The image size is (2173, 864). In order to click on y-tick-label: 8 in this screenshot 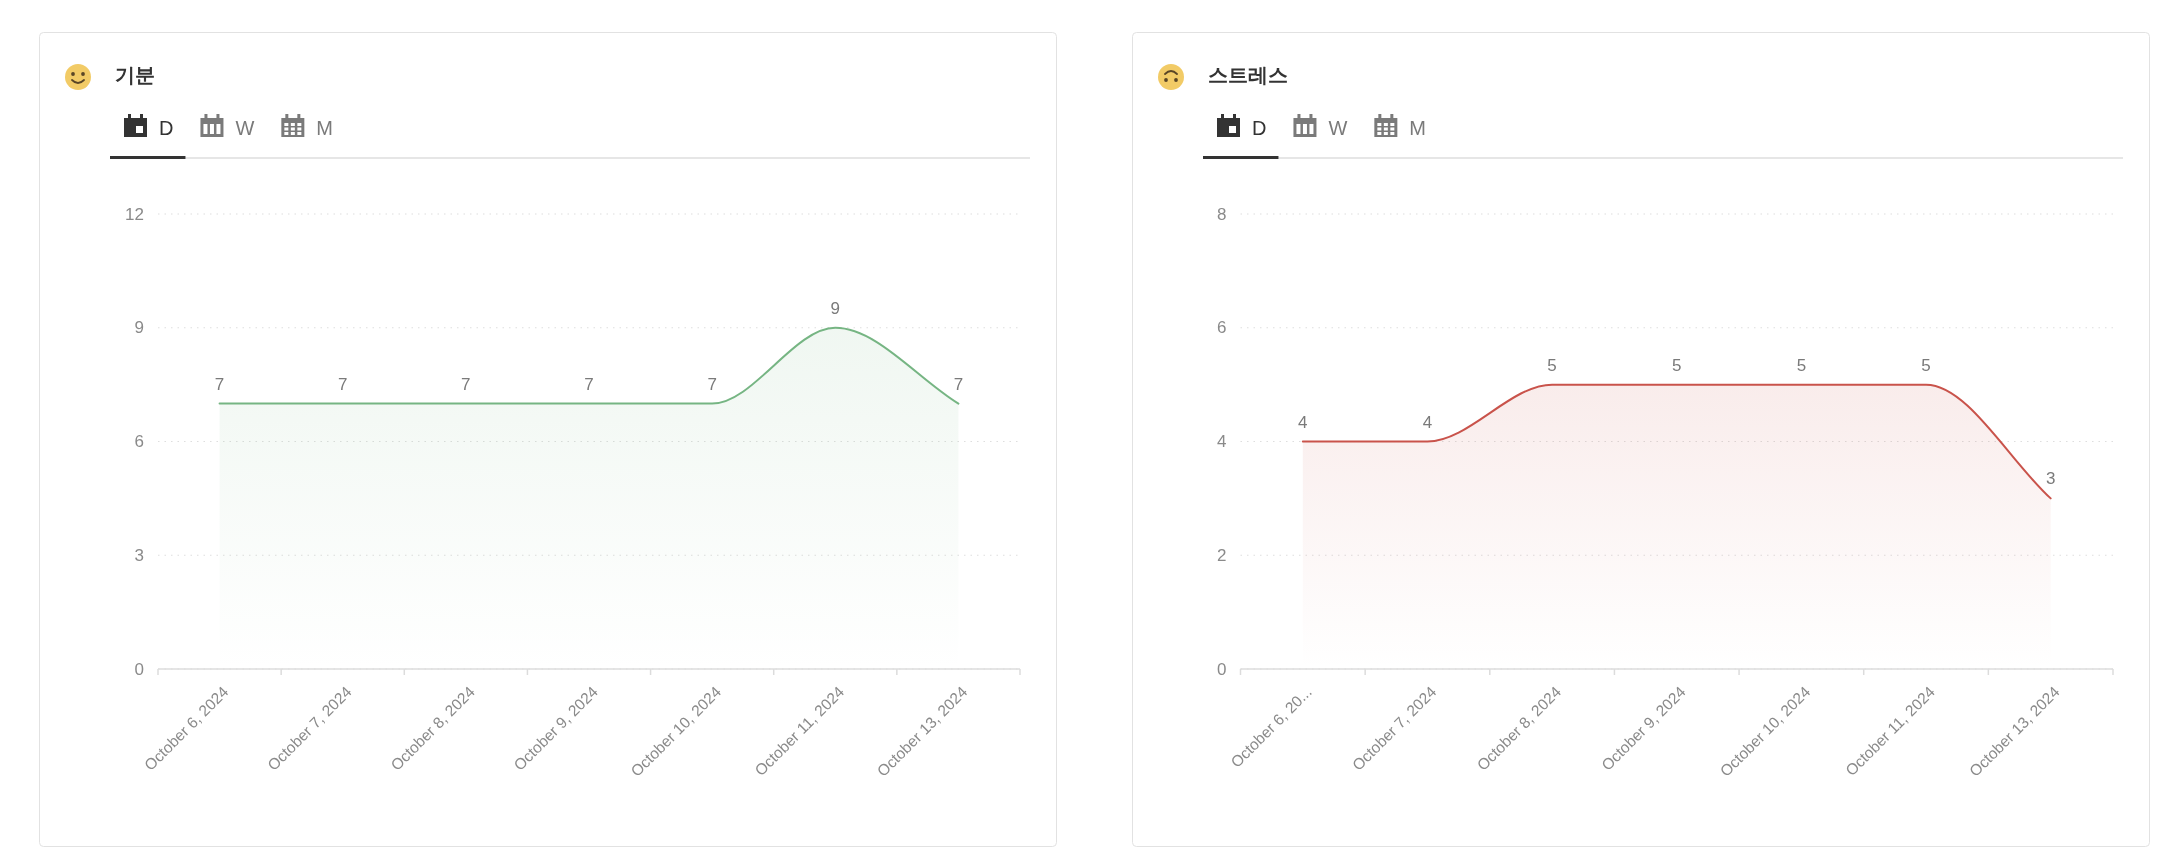, I will do `click(1222, 214)`.